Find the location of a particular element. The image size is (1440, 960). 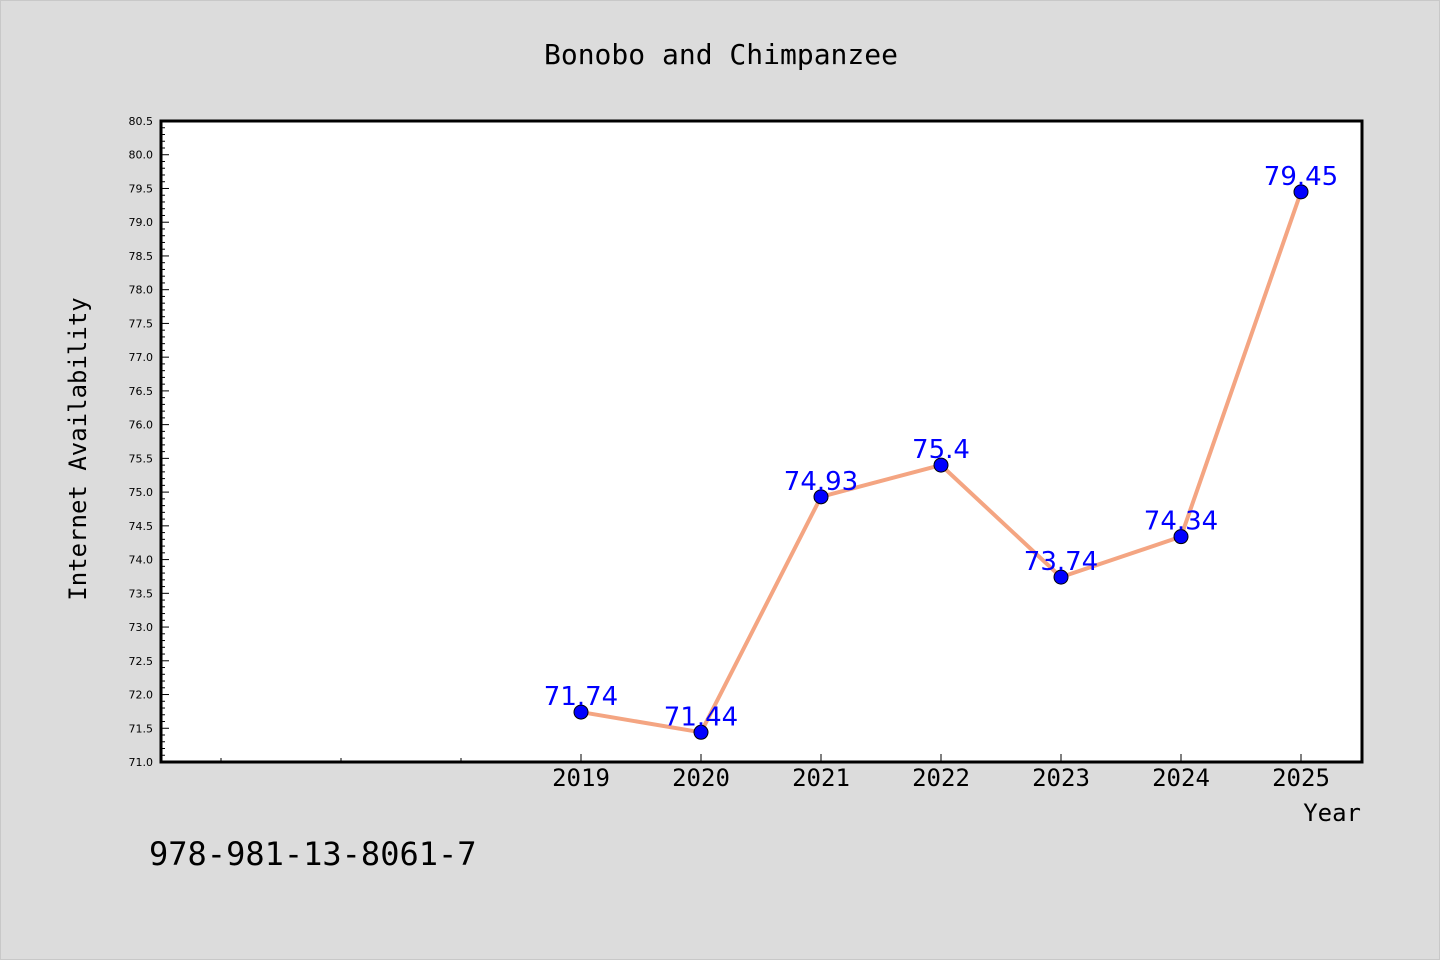

y-tick-label: 78.5 is located at coordinates (141, 256).